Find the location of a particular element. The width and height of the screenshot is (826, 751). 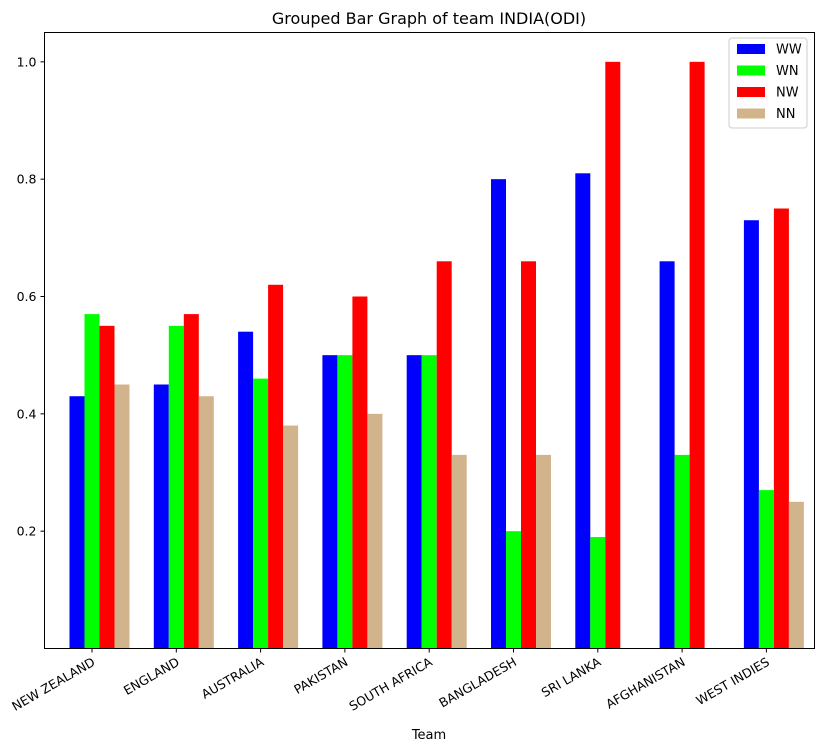

bar-nn-england is located at coordinates (206, 522).